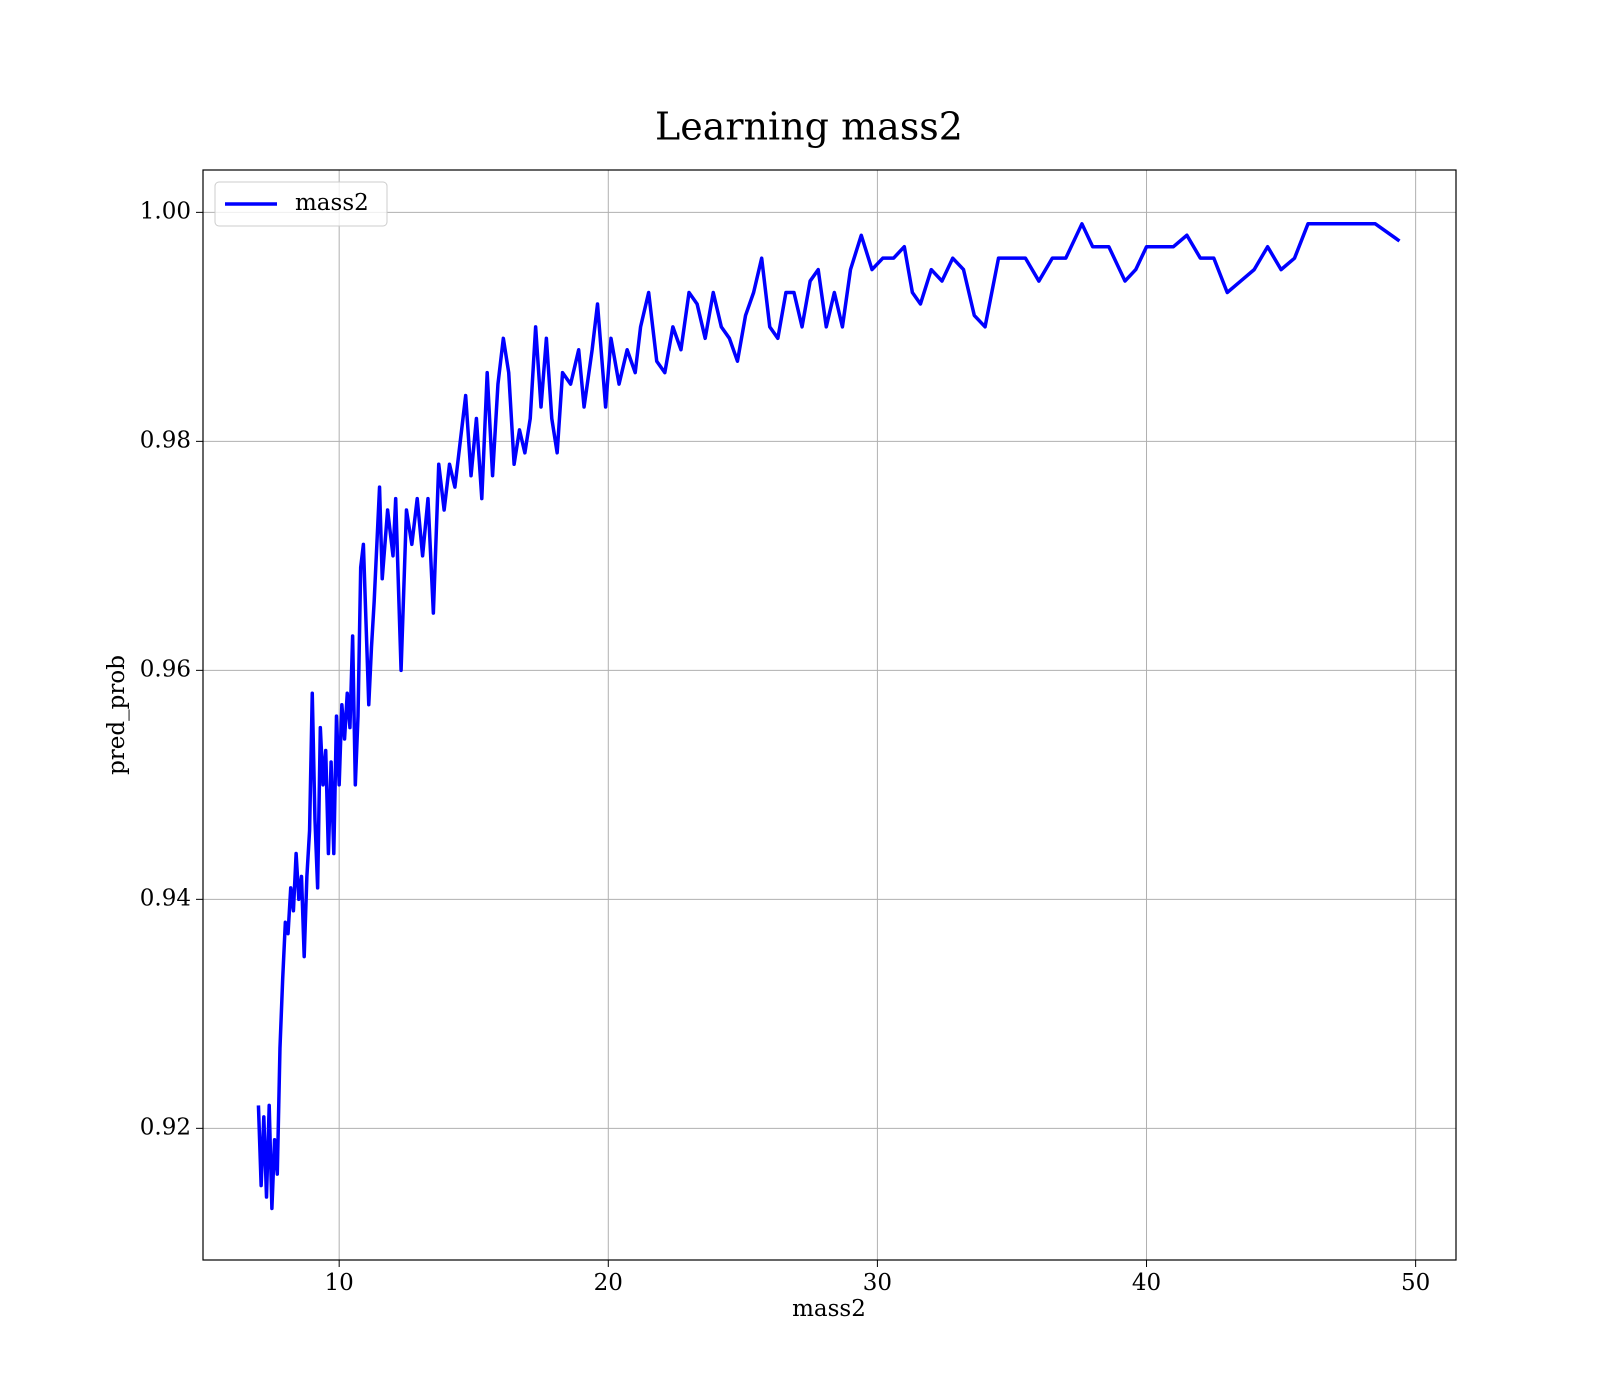  What do you see at coordinates (165, 1127) in the screenshot?
I see `y-tick-label: 0.92` at bounding box center [165, 1127].